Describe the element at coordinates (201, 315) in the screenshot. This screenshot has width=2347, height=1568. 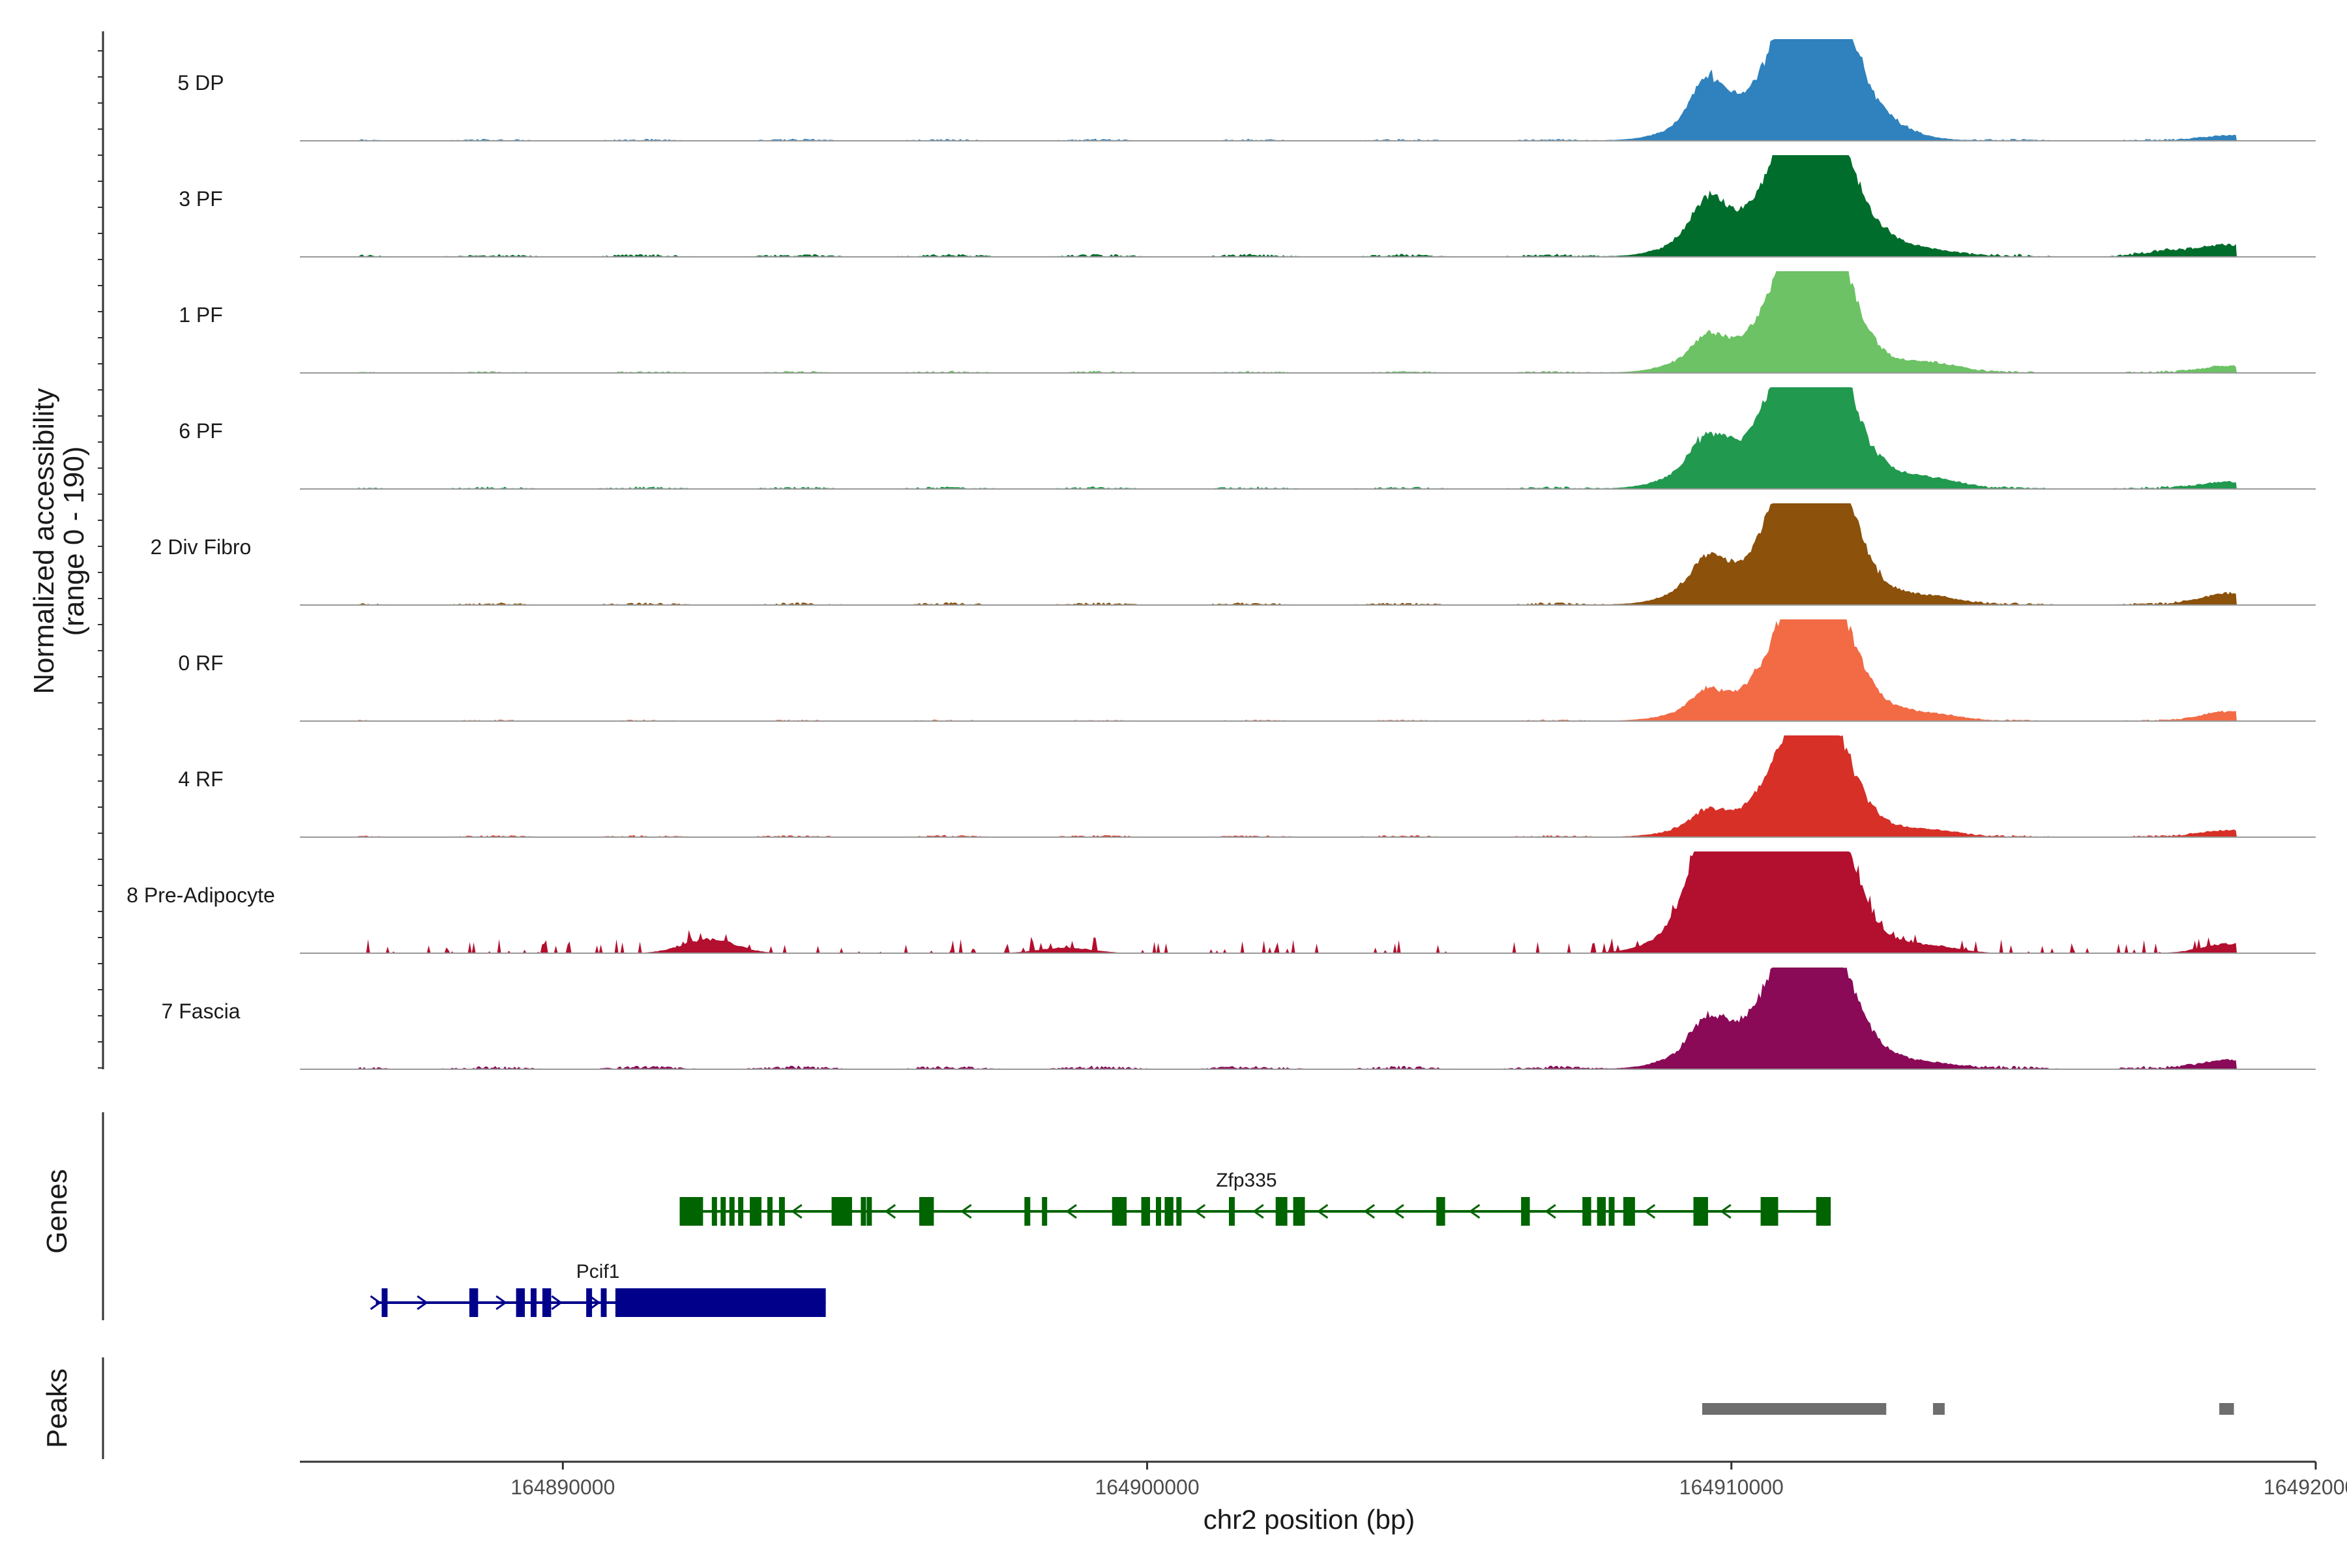
I see `track-label: 1 PF` at that location.